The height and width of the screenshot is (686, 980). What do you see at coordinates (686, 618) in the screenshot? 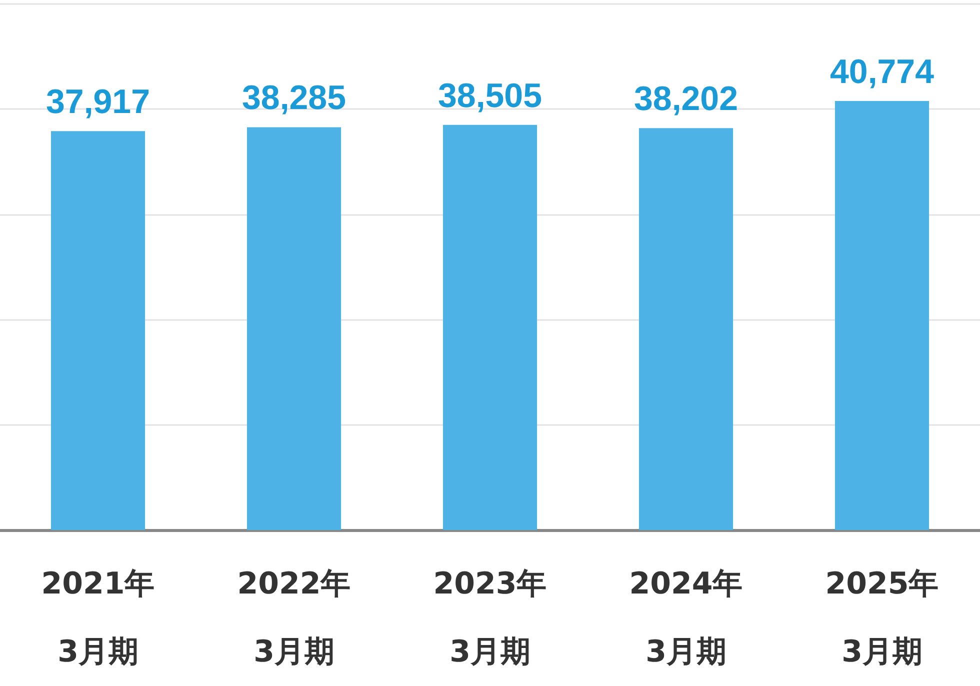
I see `x-tick-label: 2024年 3月期` at bounding box center [686, 618].